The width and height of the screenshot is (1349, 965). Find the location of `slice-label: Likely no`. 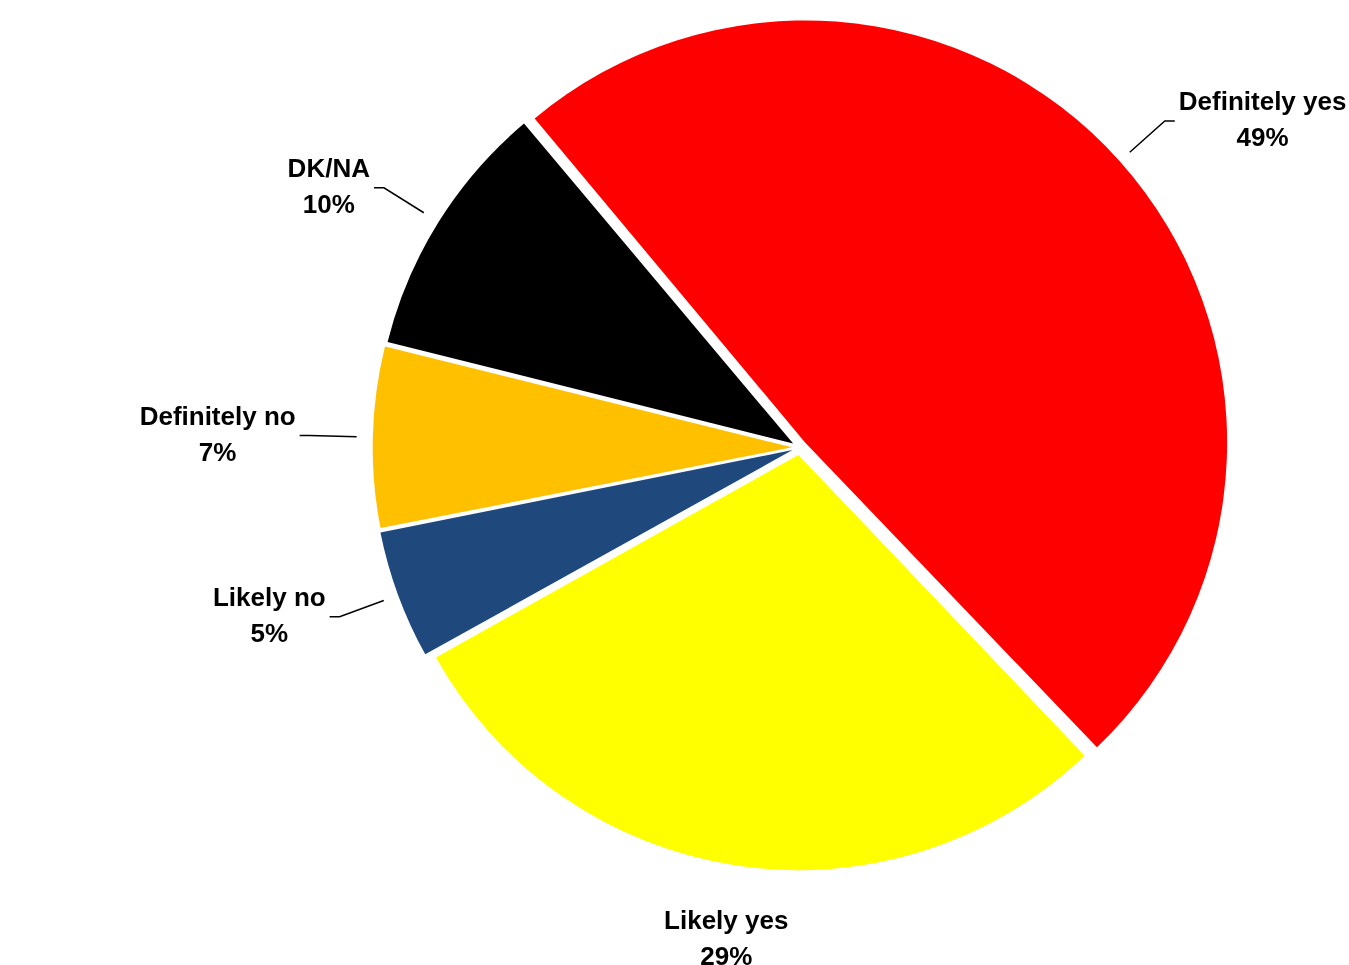

slice-label: Likely no is located at coordinates (269, 596).